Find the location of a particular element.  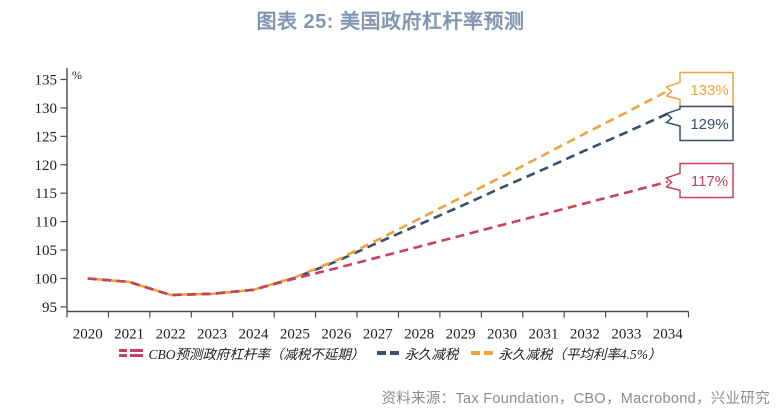

callout-value-label: 133% is located at coordinates (709, 90).